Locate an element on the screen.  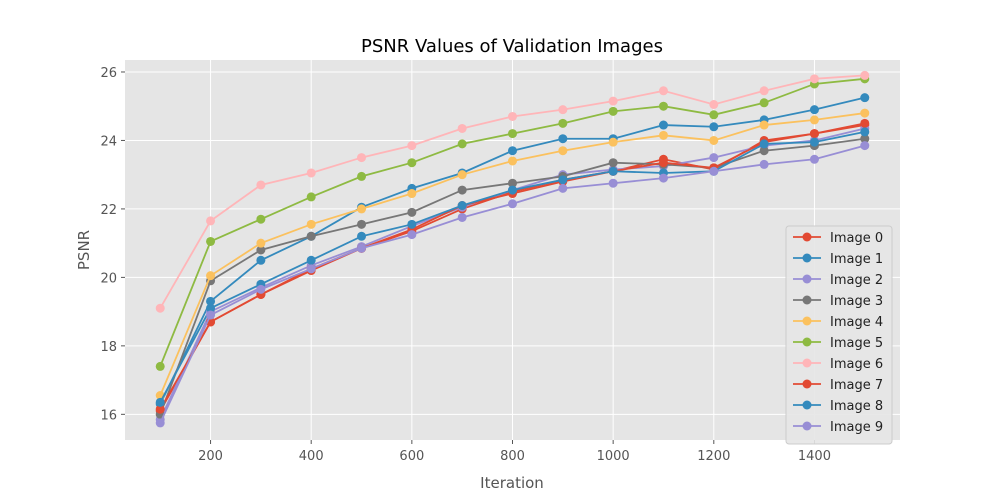
legend-label: Image 5 is located at coordinates (856, 343).